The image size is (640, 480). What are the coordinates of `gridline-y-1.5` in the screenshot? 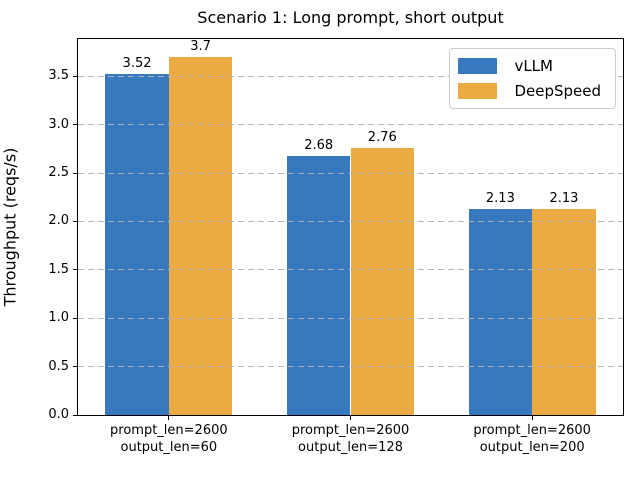 It's located at (350, 270).